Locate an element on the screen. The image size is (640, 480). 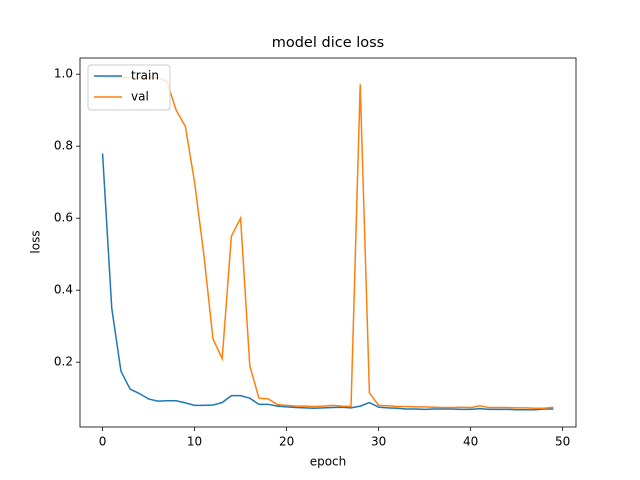
x-tick-label: 40 is located at coordinates (470, 442).